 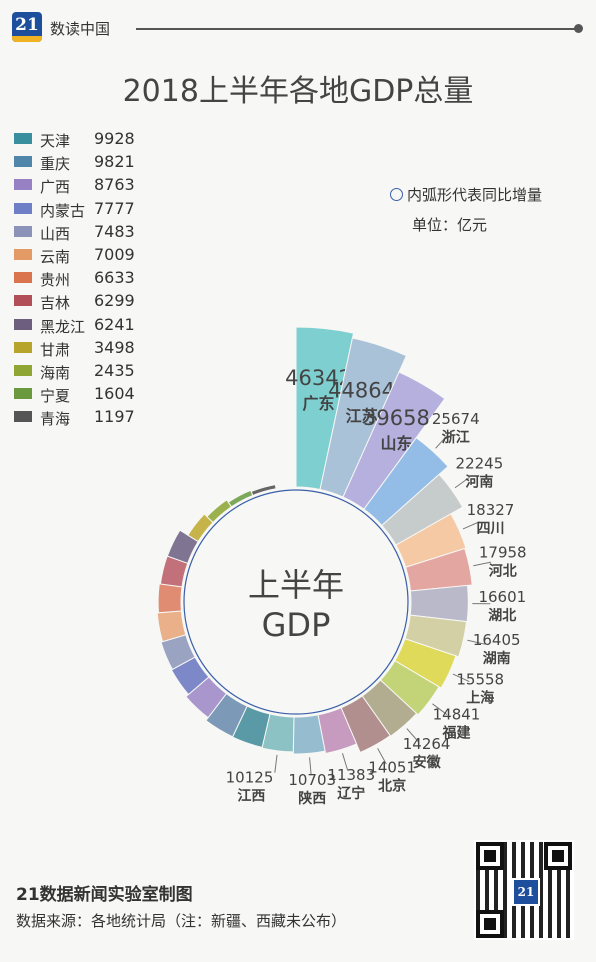 I want to click on legend-name: 天津, so click(x=55, y=141).